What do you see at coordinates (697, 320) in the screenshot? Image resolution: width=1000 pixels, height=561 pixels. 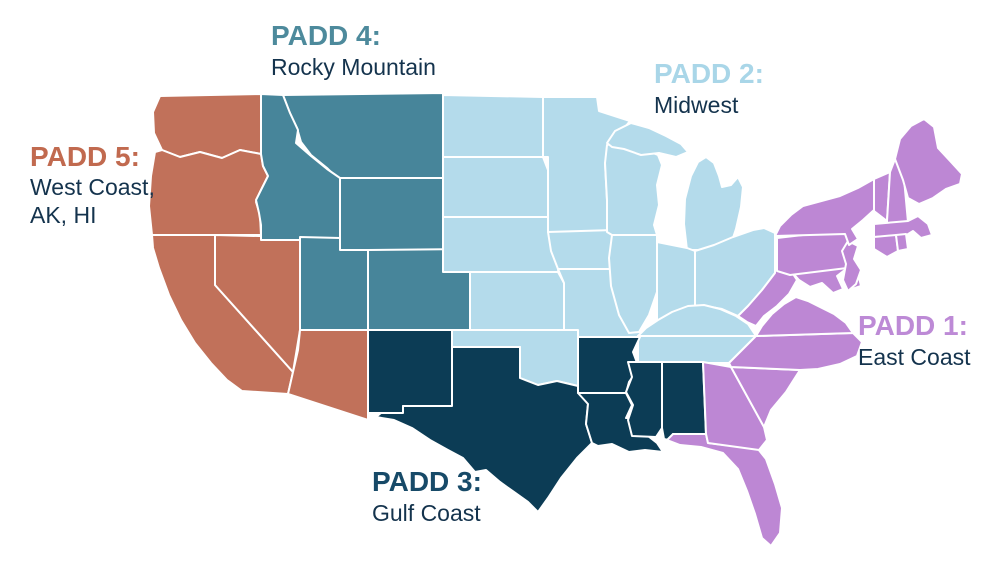 I see `state-kentucky` at bounding box center [697, 320].